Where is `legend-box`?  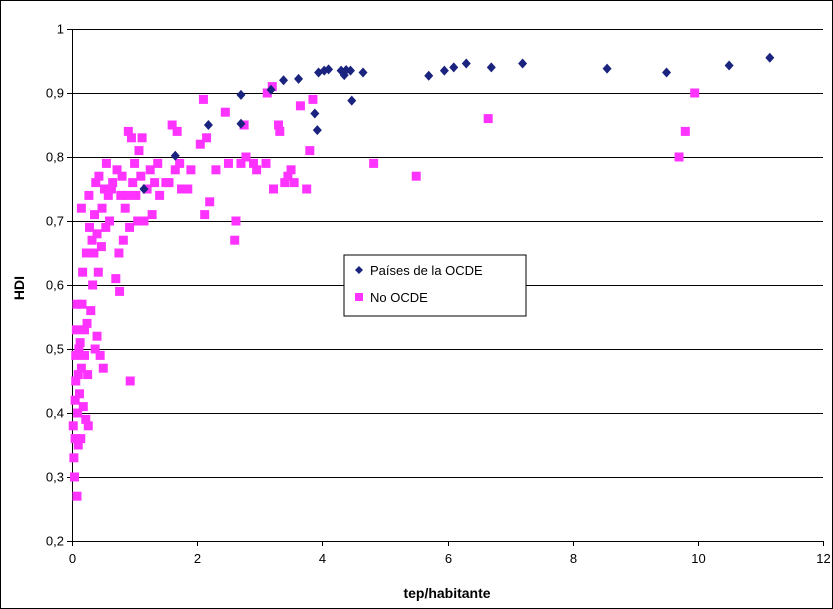
legend-box is located at coordinates (435, 285).